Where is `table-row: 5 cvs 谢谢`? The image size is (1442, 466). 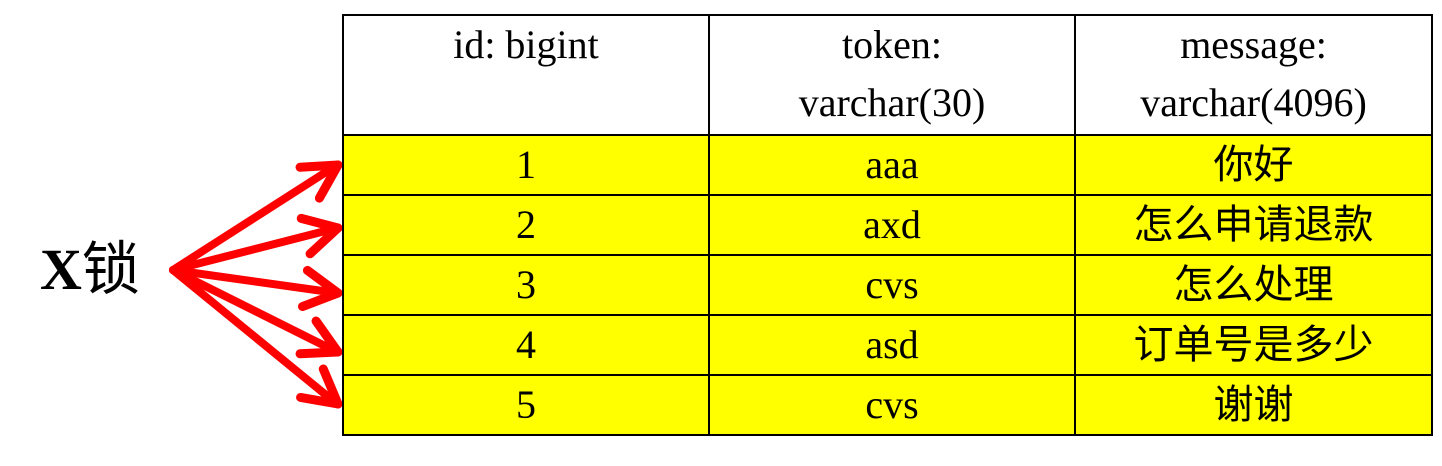 table-row: 5 cvs 谢谢 is located at coordinates (887, 405).